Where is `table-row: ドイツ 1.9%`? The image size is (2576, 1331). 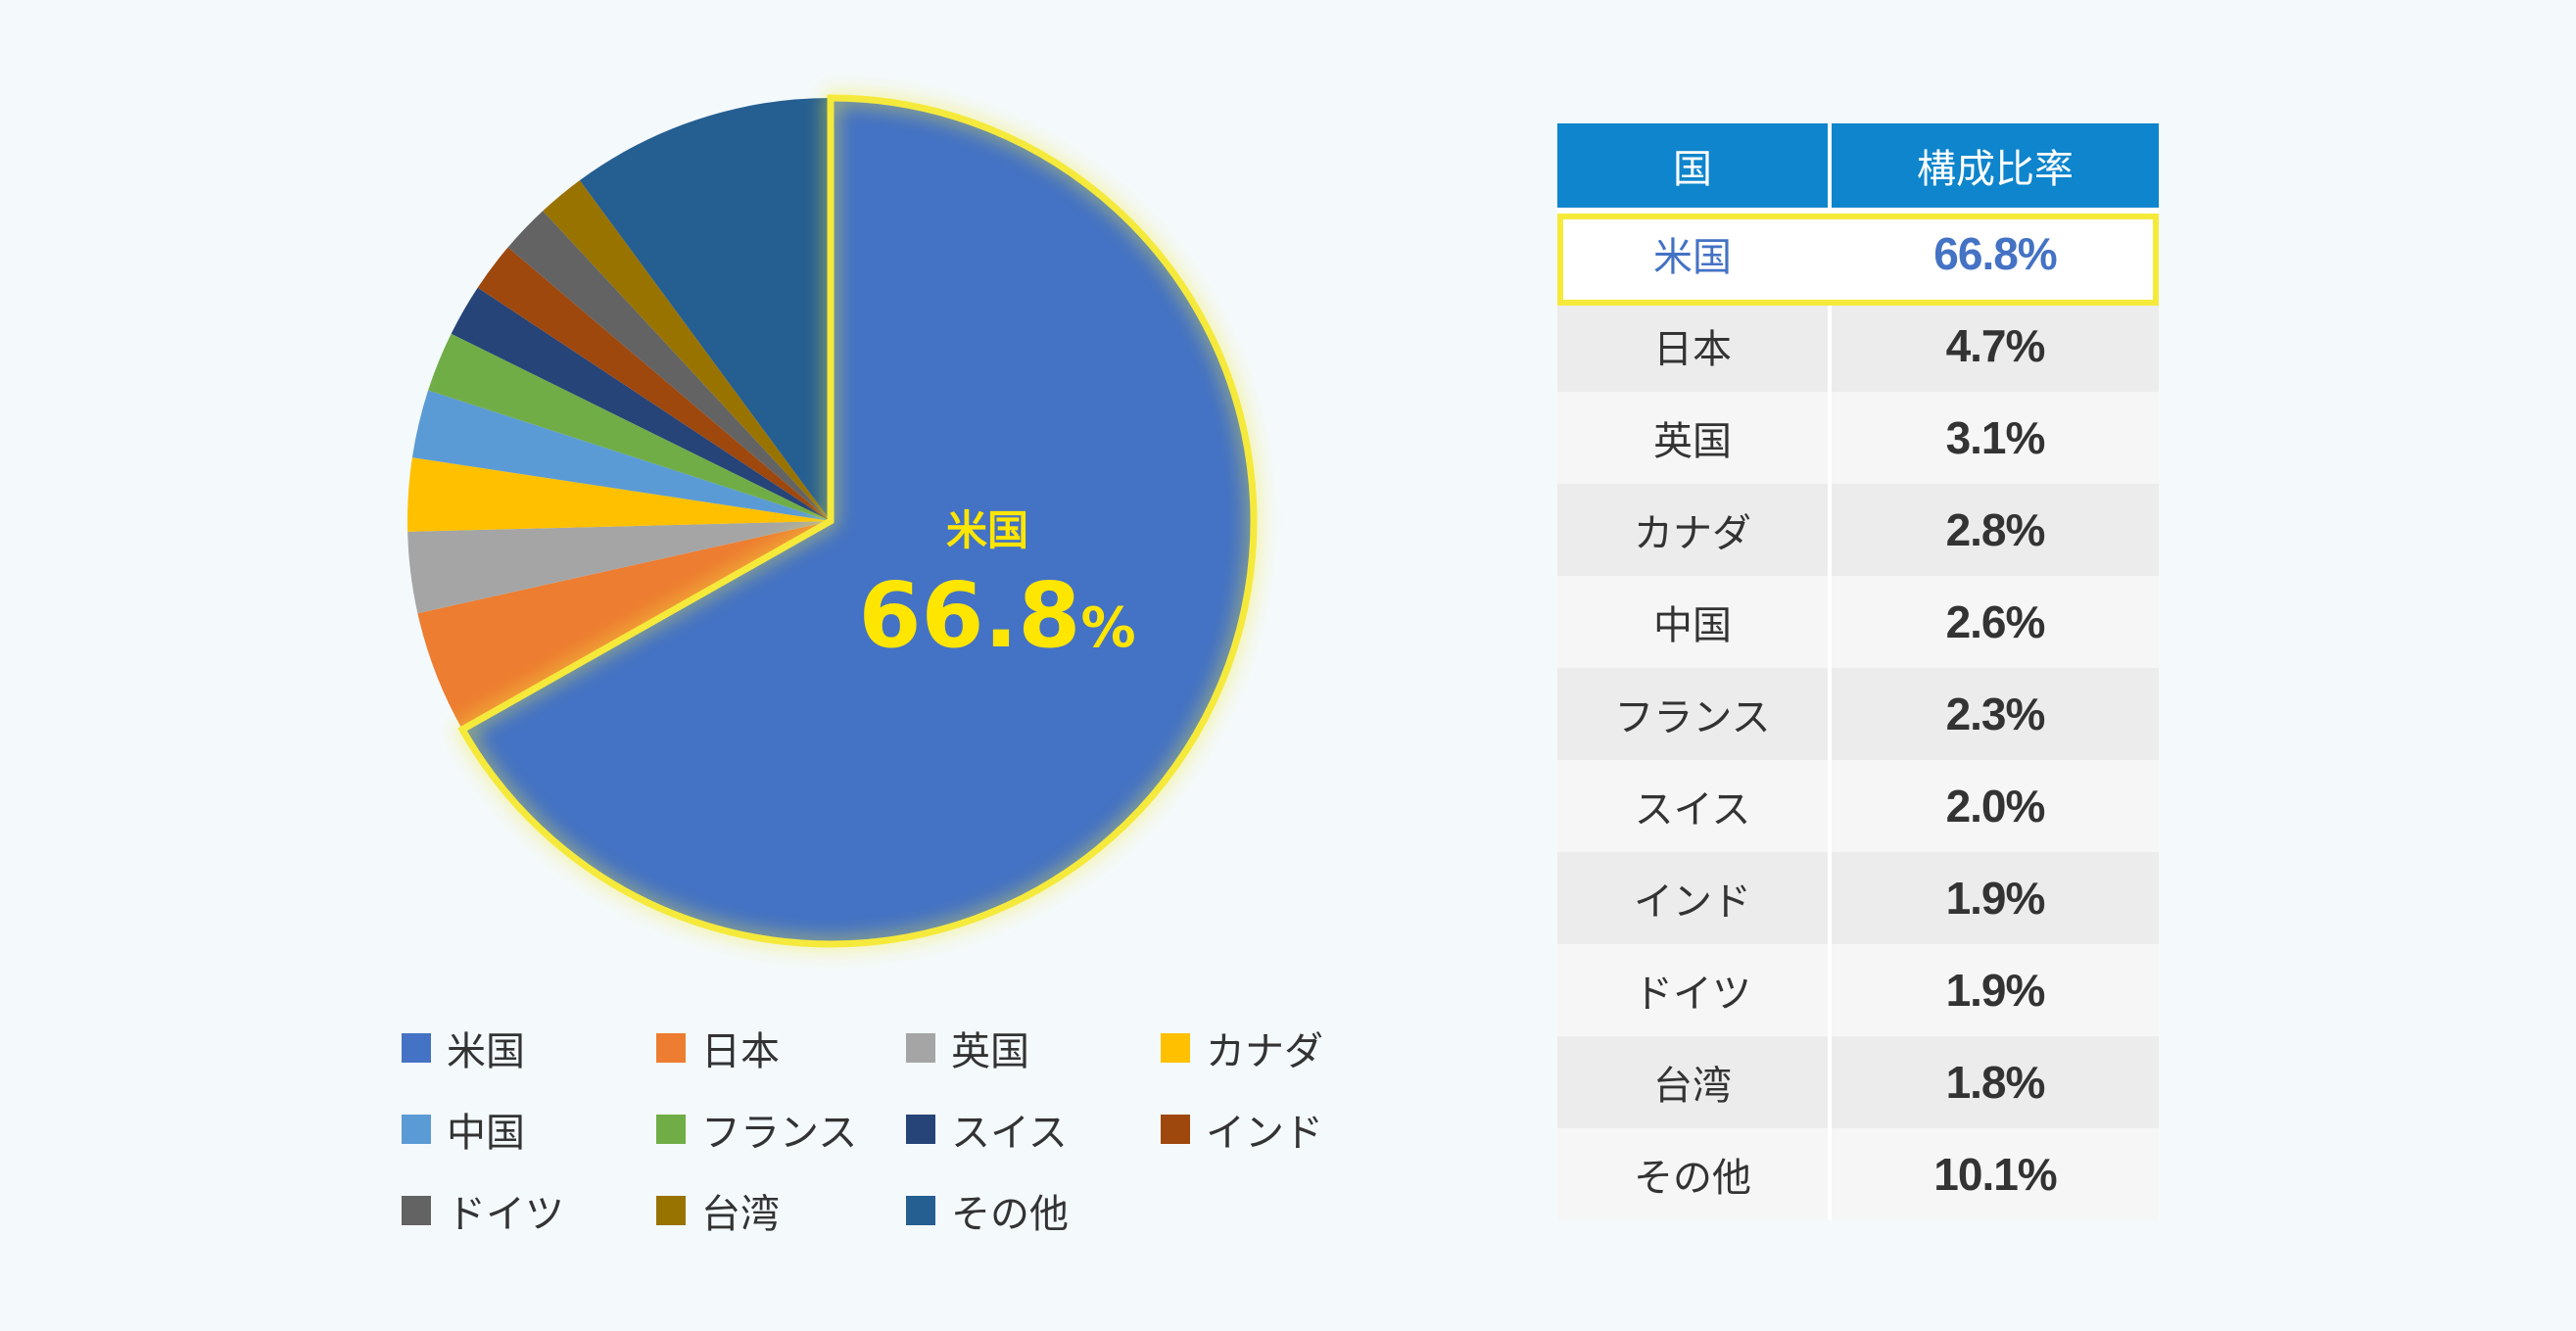
table-row: ドイツ 1.9% is located at coordinates (1858, 990).